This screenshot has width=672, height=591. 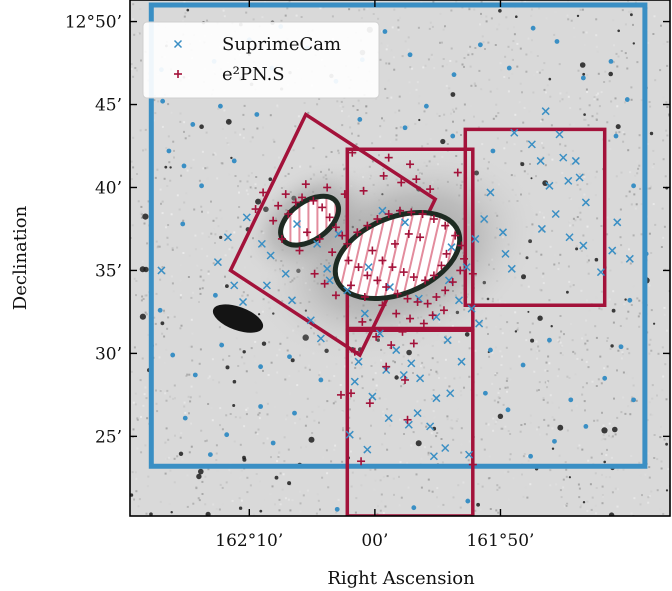 I want to click on x-tick-label: 161°50’, so click(x=500, y=541).